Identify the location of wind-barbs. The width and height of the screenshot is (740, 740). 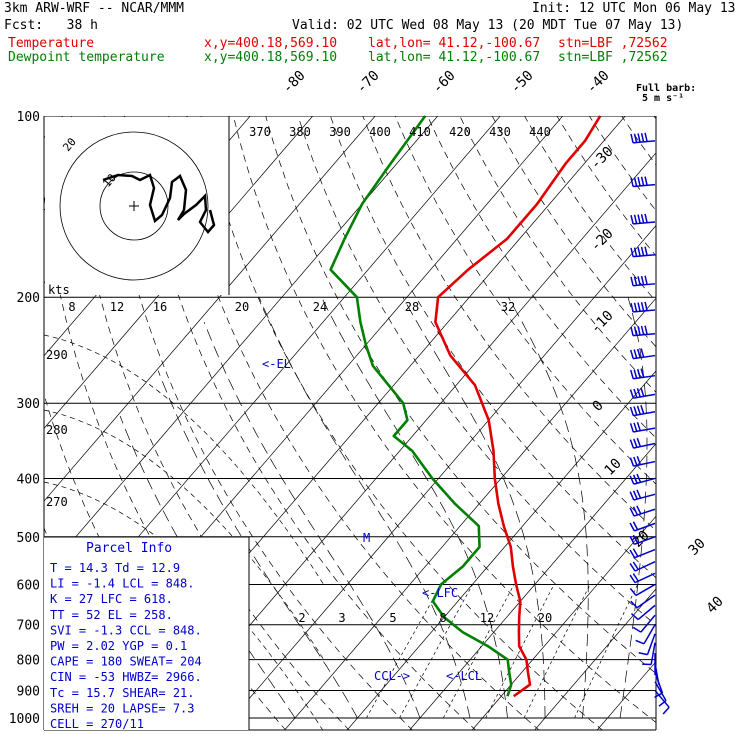
(649, 423).